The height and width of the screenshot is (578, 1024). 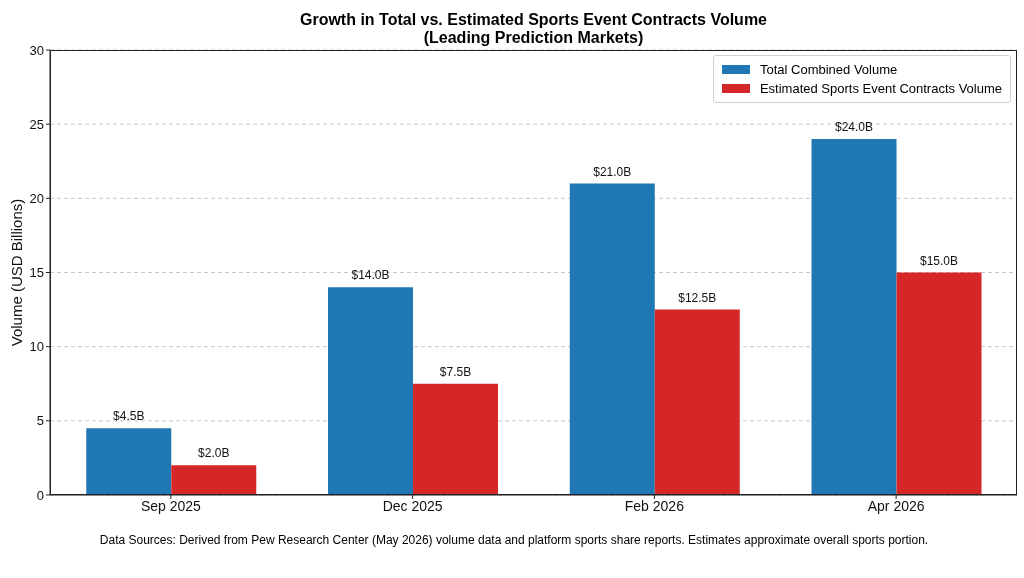 I want to click on data-label: $14.0B, so click(x=370, y=275).